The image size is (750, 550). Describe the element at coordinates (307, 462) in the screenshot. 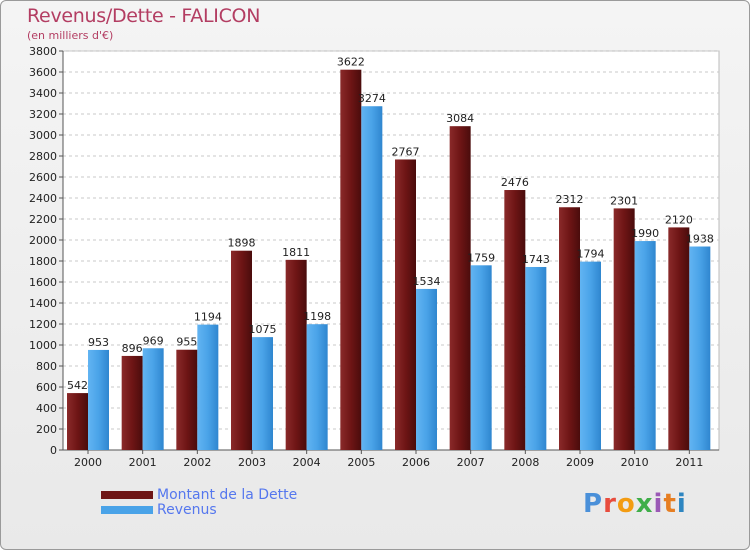

I see `x-tick-label: 2004` at that location.